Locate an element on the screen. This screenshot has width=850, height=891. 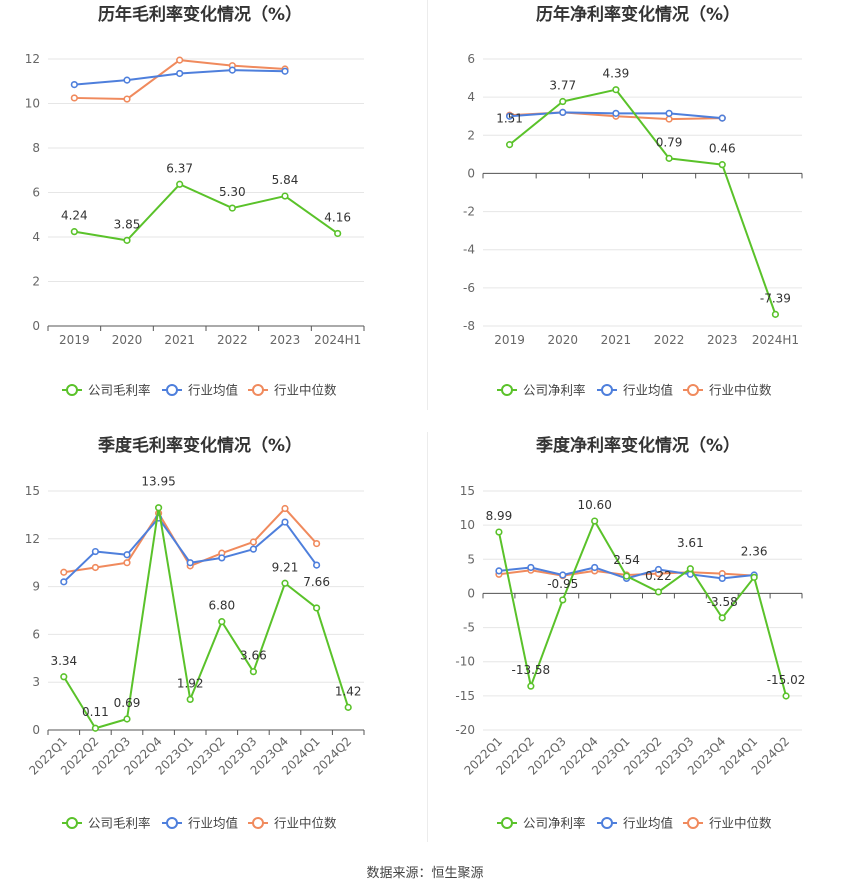
data-source-footer: 数据来源：恒生聚源 is located at coordinates (425, 873).